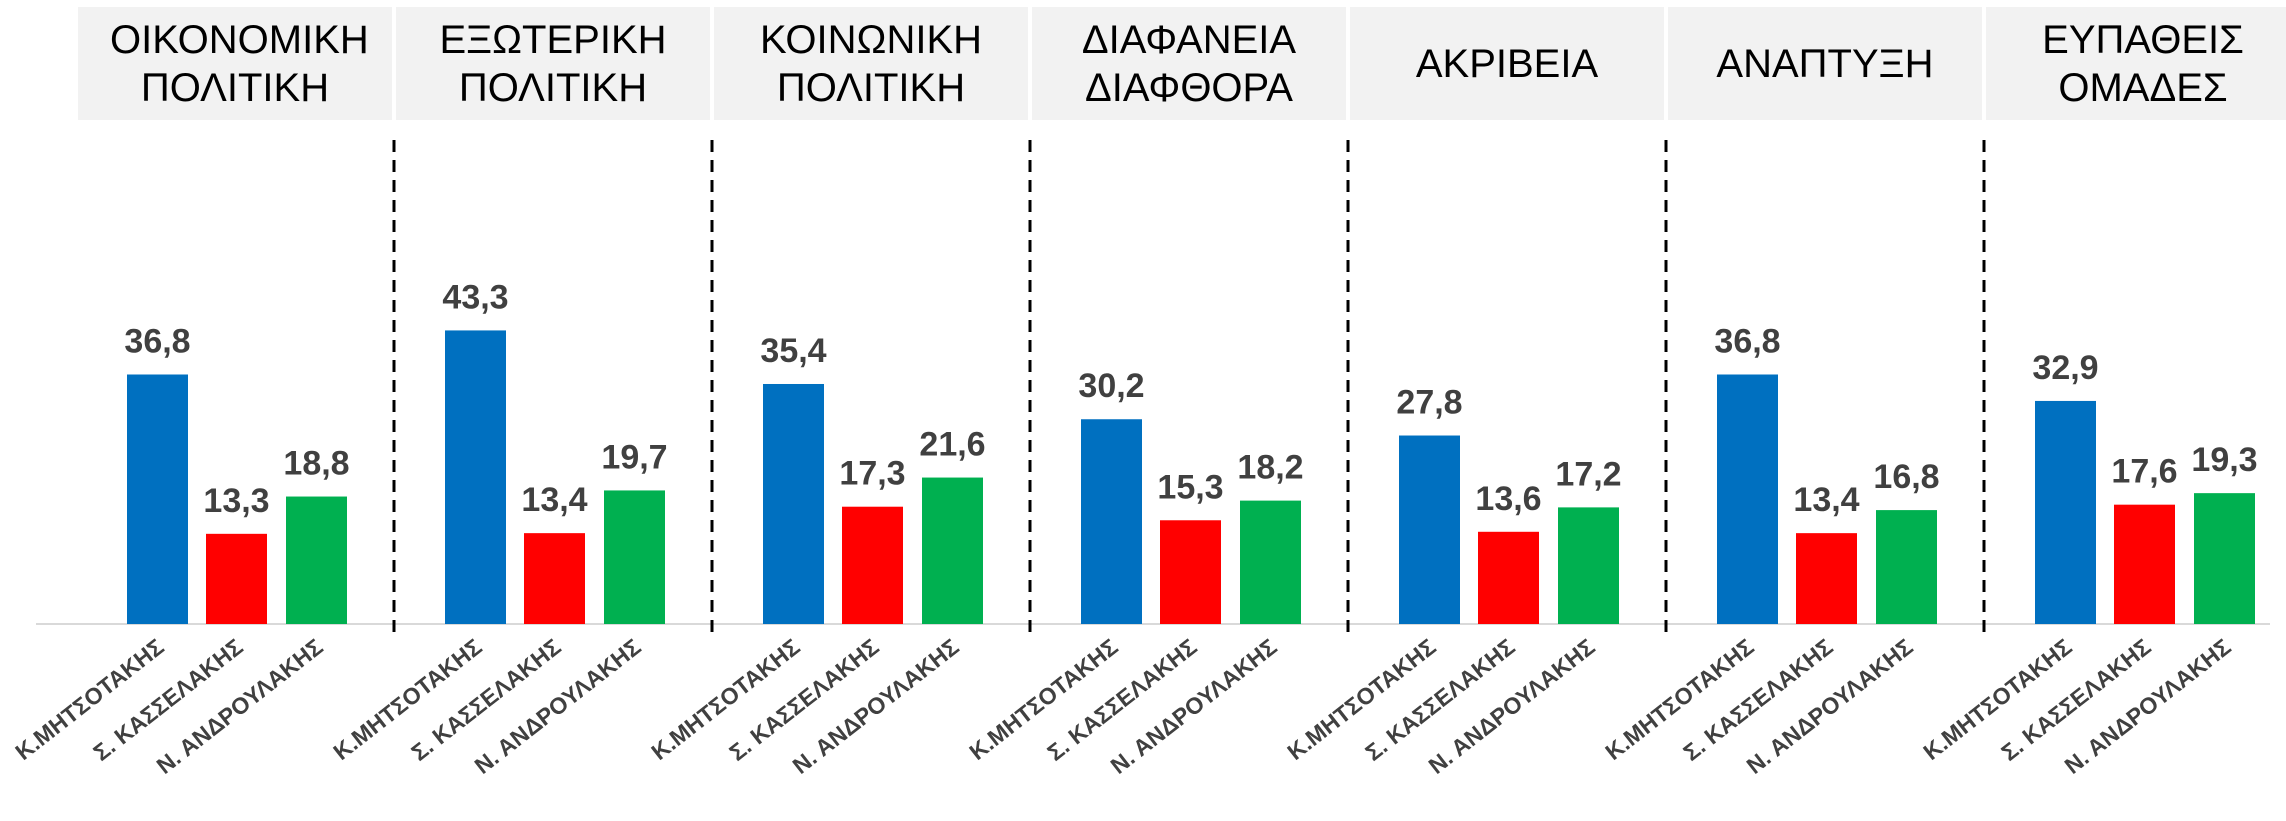 Image resolution: width=2286 pixels, height=821 pixels. Describe the element at coordinates (1508, 499) in the screenshot. I see `value-label: 13,6` at that location.